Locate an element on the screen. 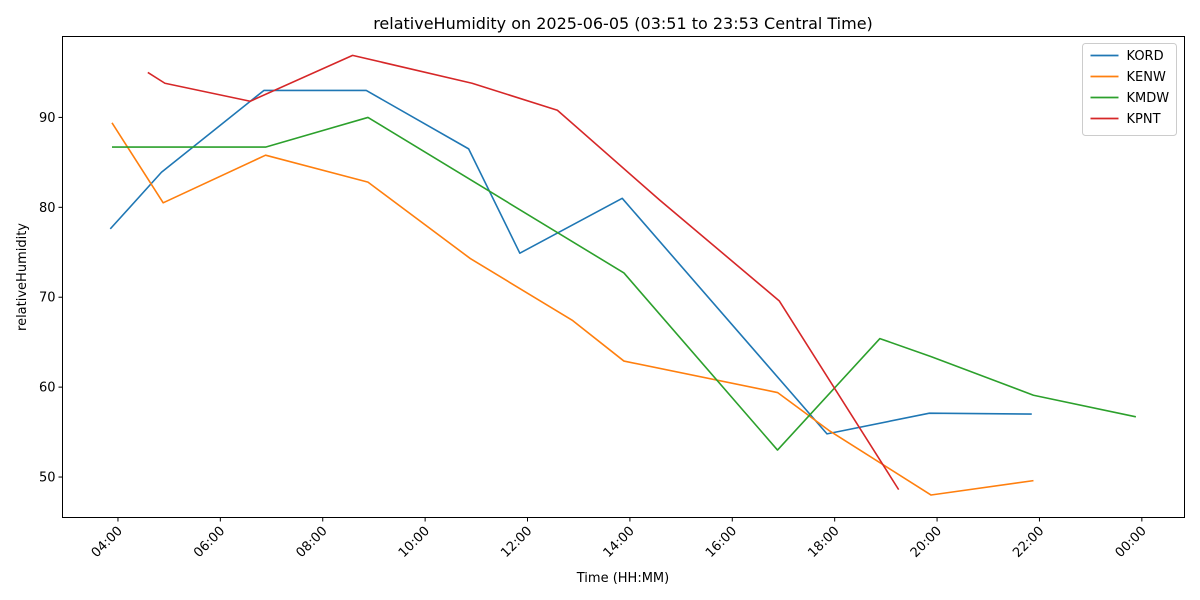 Image resolution: width=1200 pixels, height=600 pixels. legend-label-kpnt: KPNT is located at coordinates (1144, 119).